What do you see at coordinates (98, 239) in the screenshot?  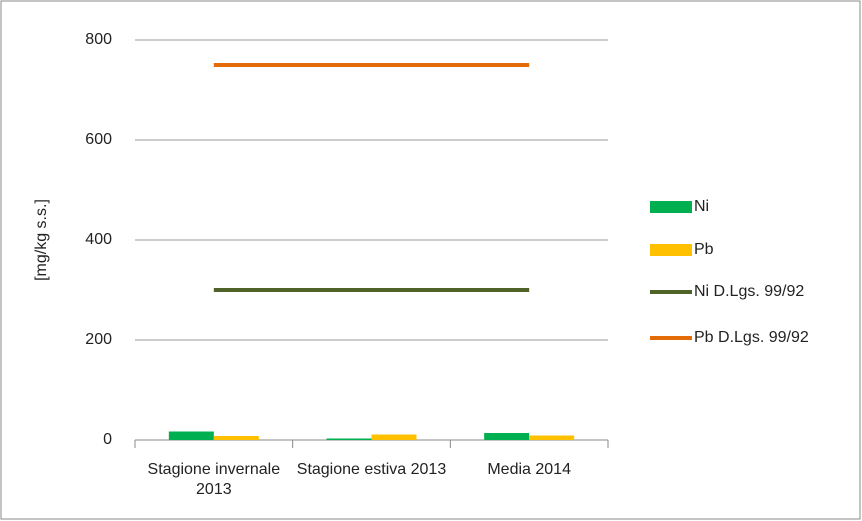 I see `y-tick-label: 400` at bounding box center [98, 239].